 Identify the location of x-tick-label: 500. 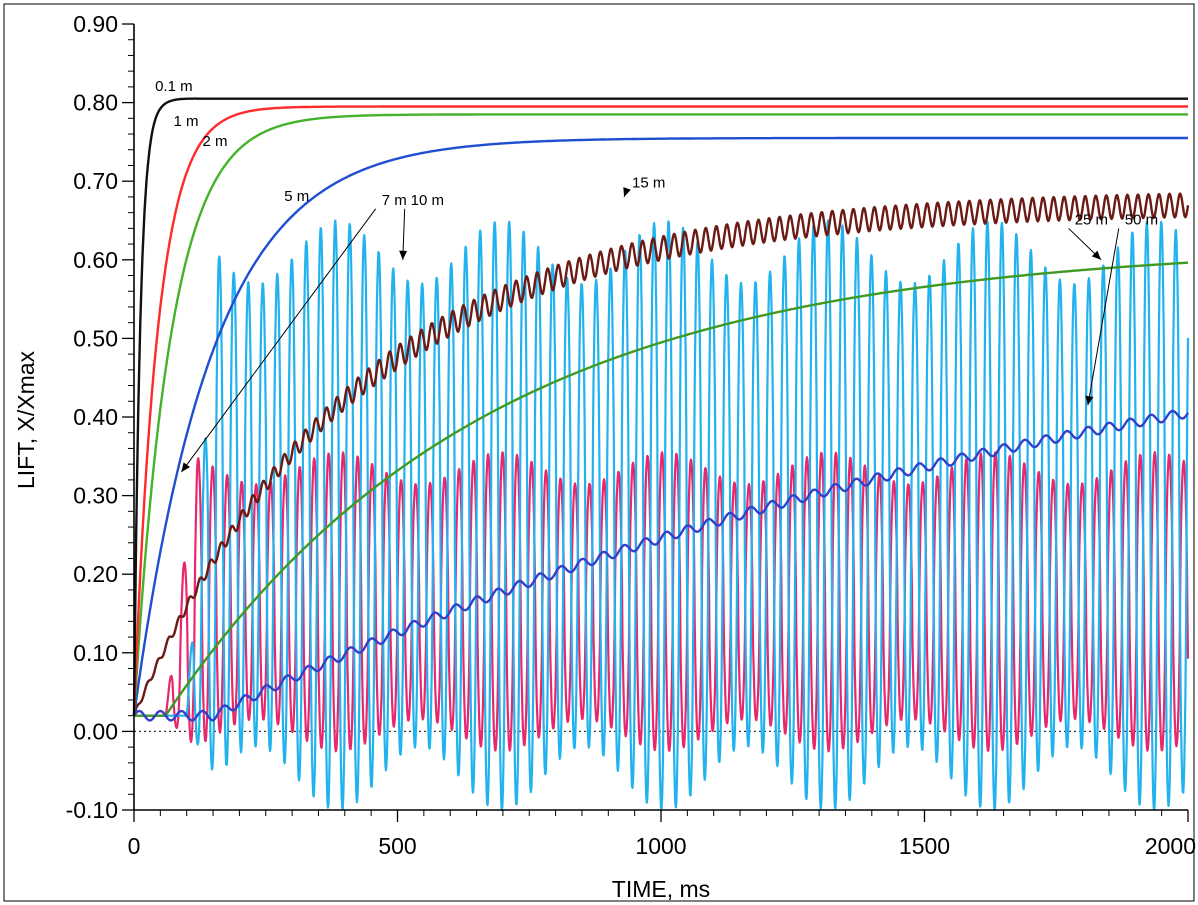
(397, 846).